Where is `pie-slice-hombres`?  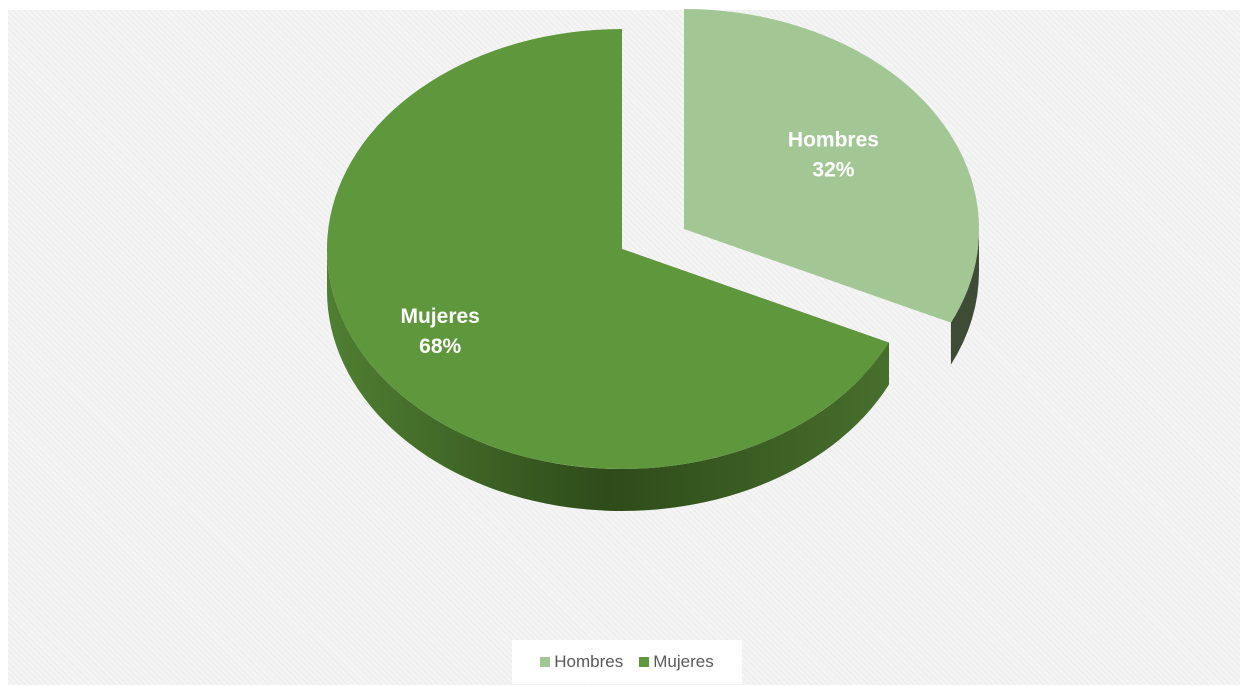 pie-slice-hombres is located at coordinates (832, 187).